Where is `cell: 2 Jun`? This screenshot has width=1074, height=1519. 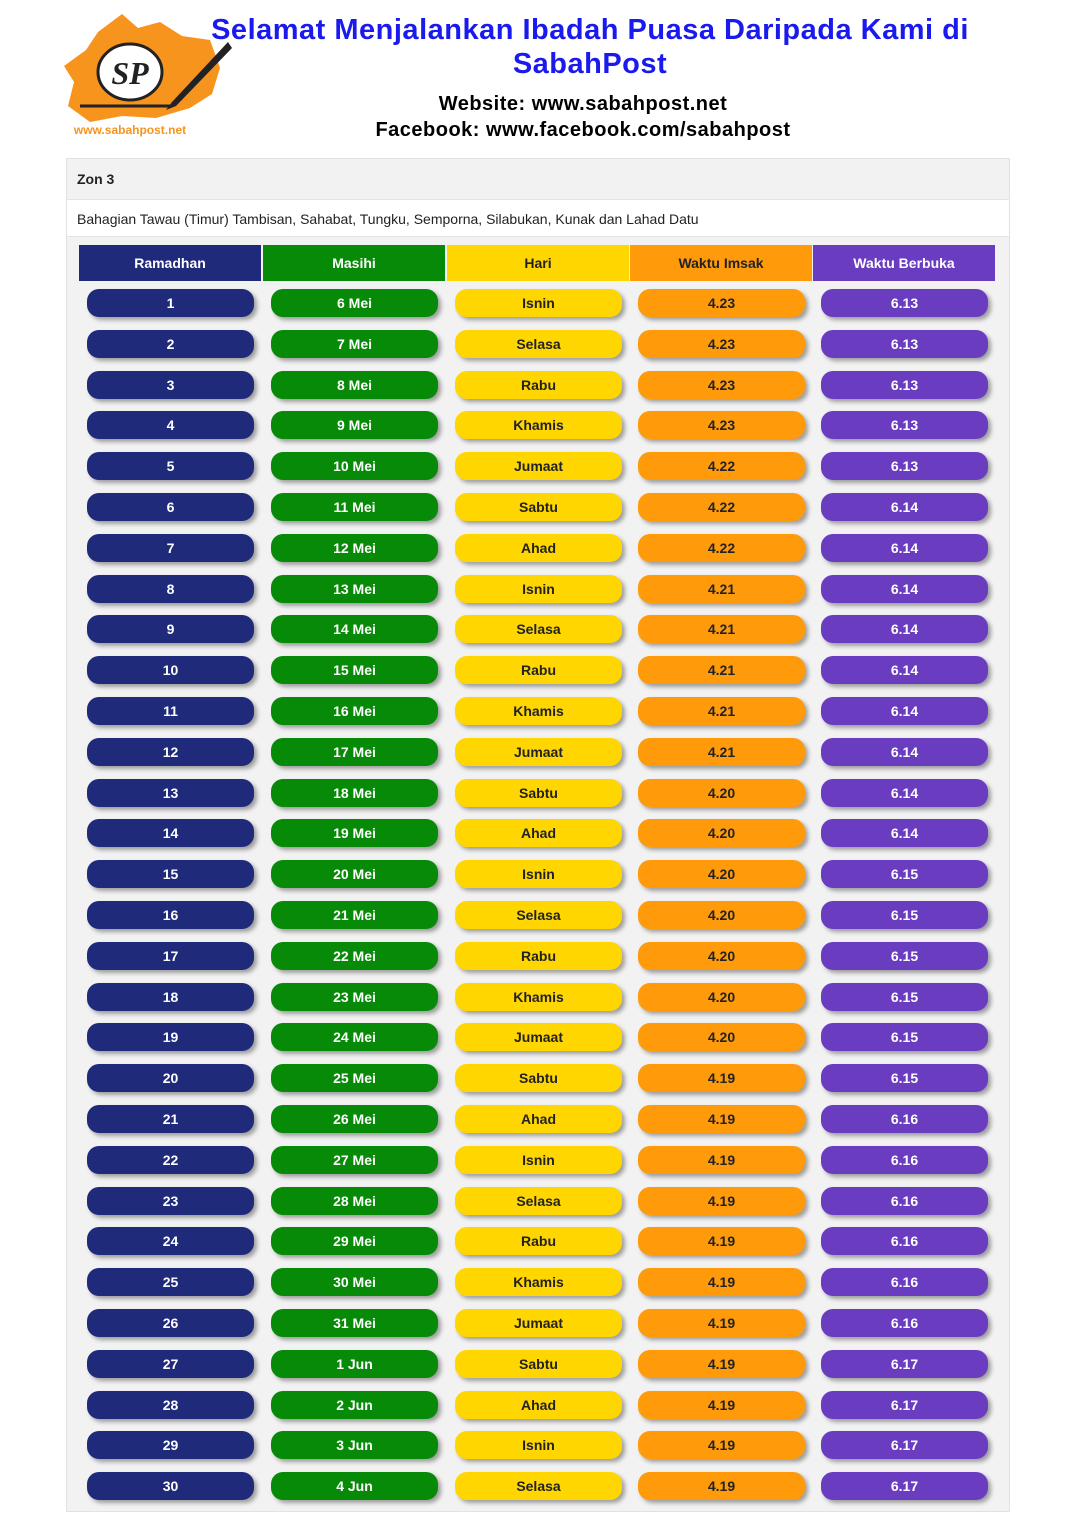
cell: 2 Jun is located at coordinates (354, 1404).